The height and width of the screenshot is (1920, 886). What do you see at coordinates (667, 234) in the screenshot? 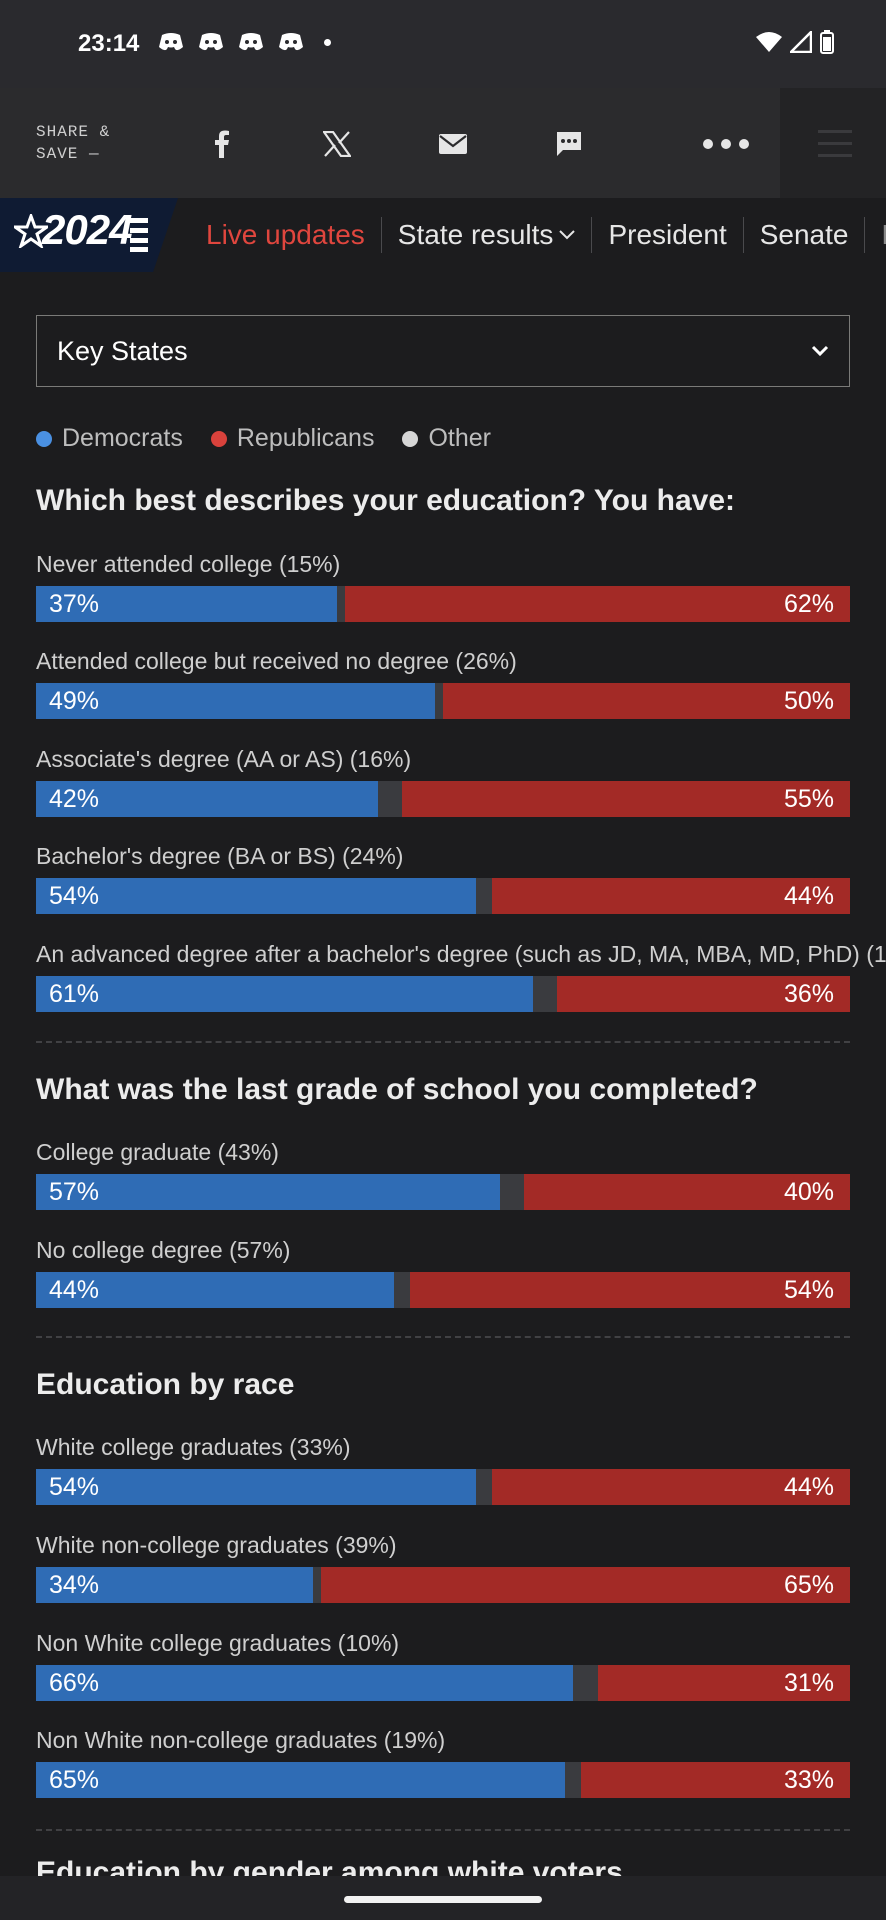
I see `nav-president: President` at bounding box center [667, 234].